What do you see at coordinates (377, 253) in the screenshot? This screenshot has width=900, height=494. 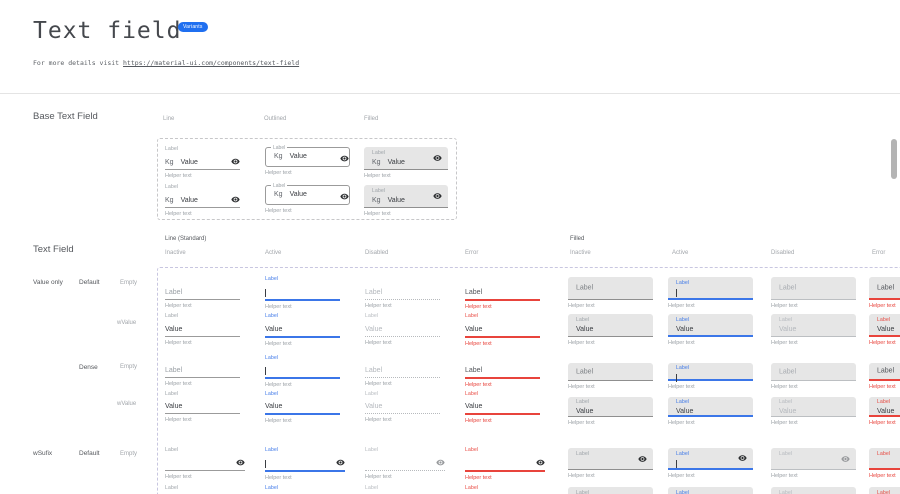 I see `state-header-disabled: Disabled` at bounding box center [377, 253].